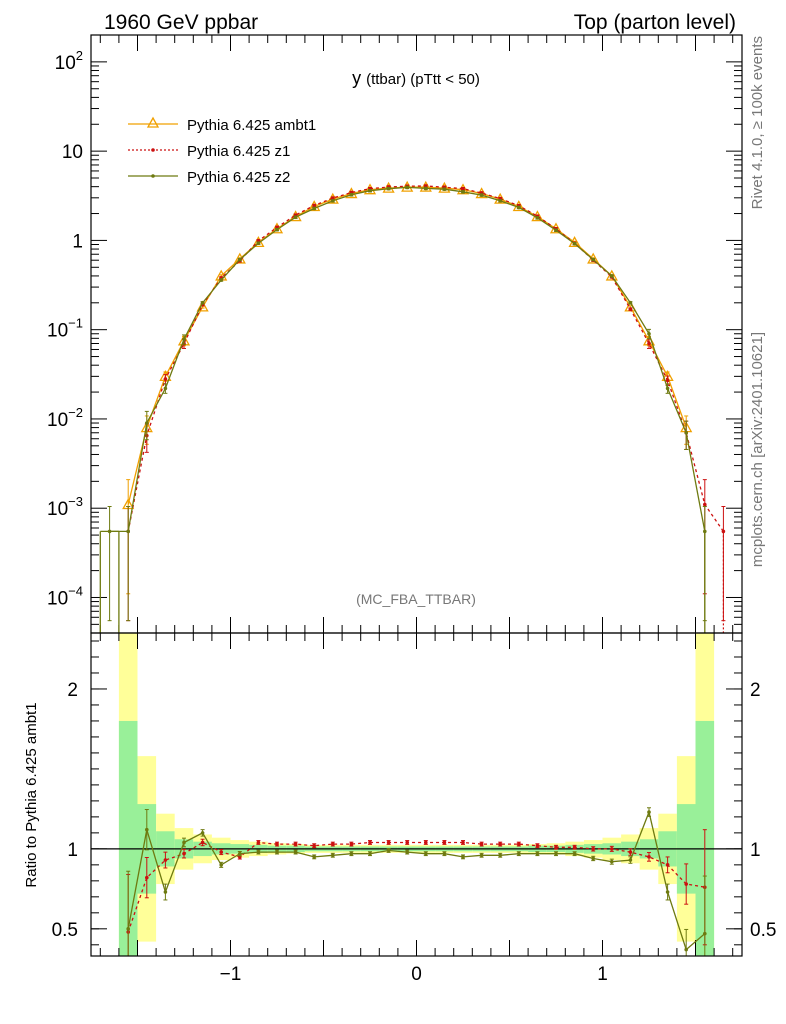  I want to click on analysis-watermark: (MC_FBA_TTBAR), so click(416, 599).